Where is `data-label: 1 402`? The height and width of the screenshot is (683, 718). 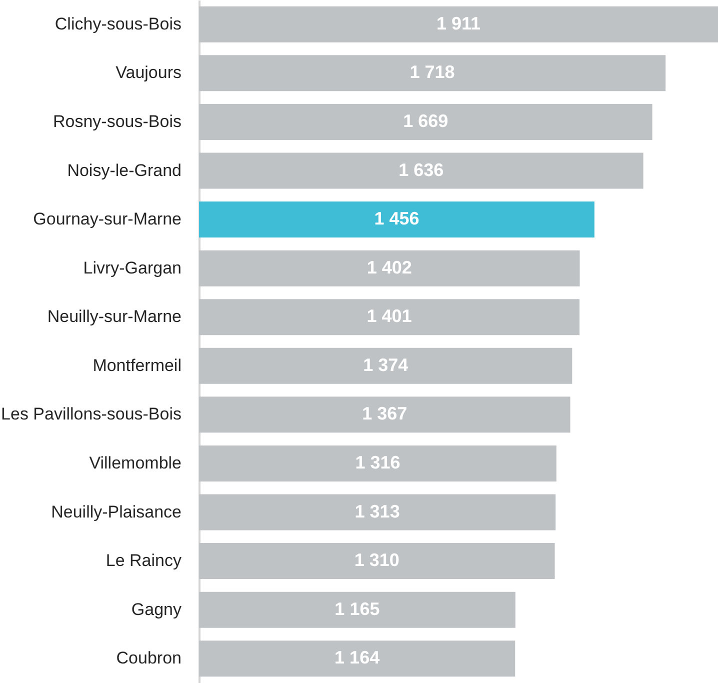 data-label: 1 402 is located at coordinates (389, 267).